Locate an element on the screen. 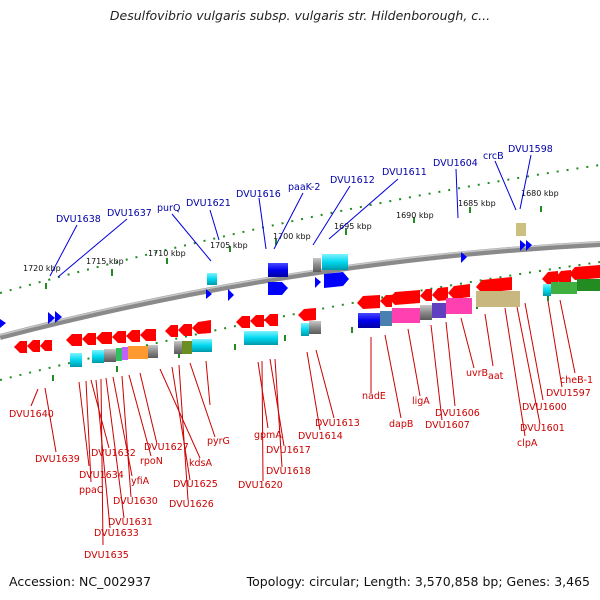  gene-label: DVU1633 is located at coordinates (116, 533).